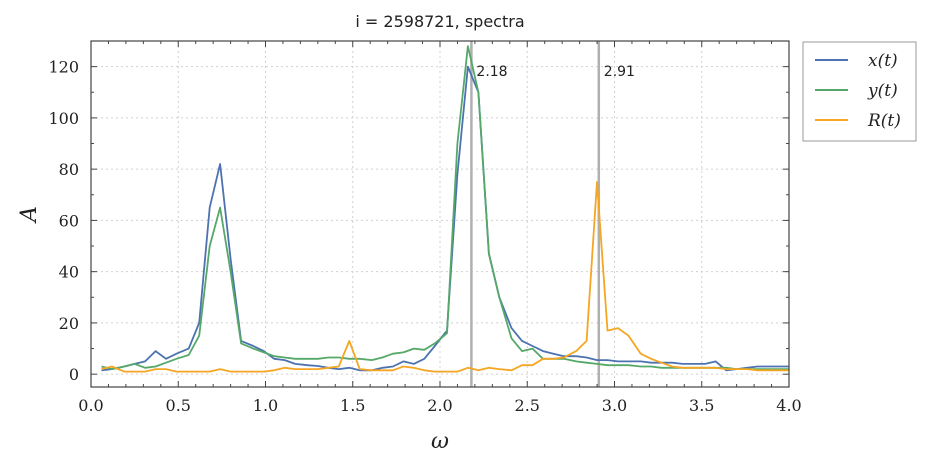 This screenshot has width=932, height=466. What do you see at coordinates (90, 405) in the screenshot?
I see `x-tick-label: 0.0` at bounding box center [90, 405].